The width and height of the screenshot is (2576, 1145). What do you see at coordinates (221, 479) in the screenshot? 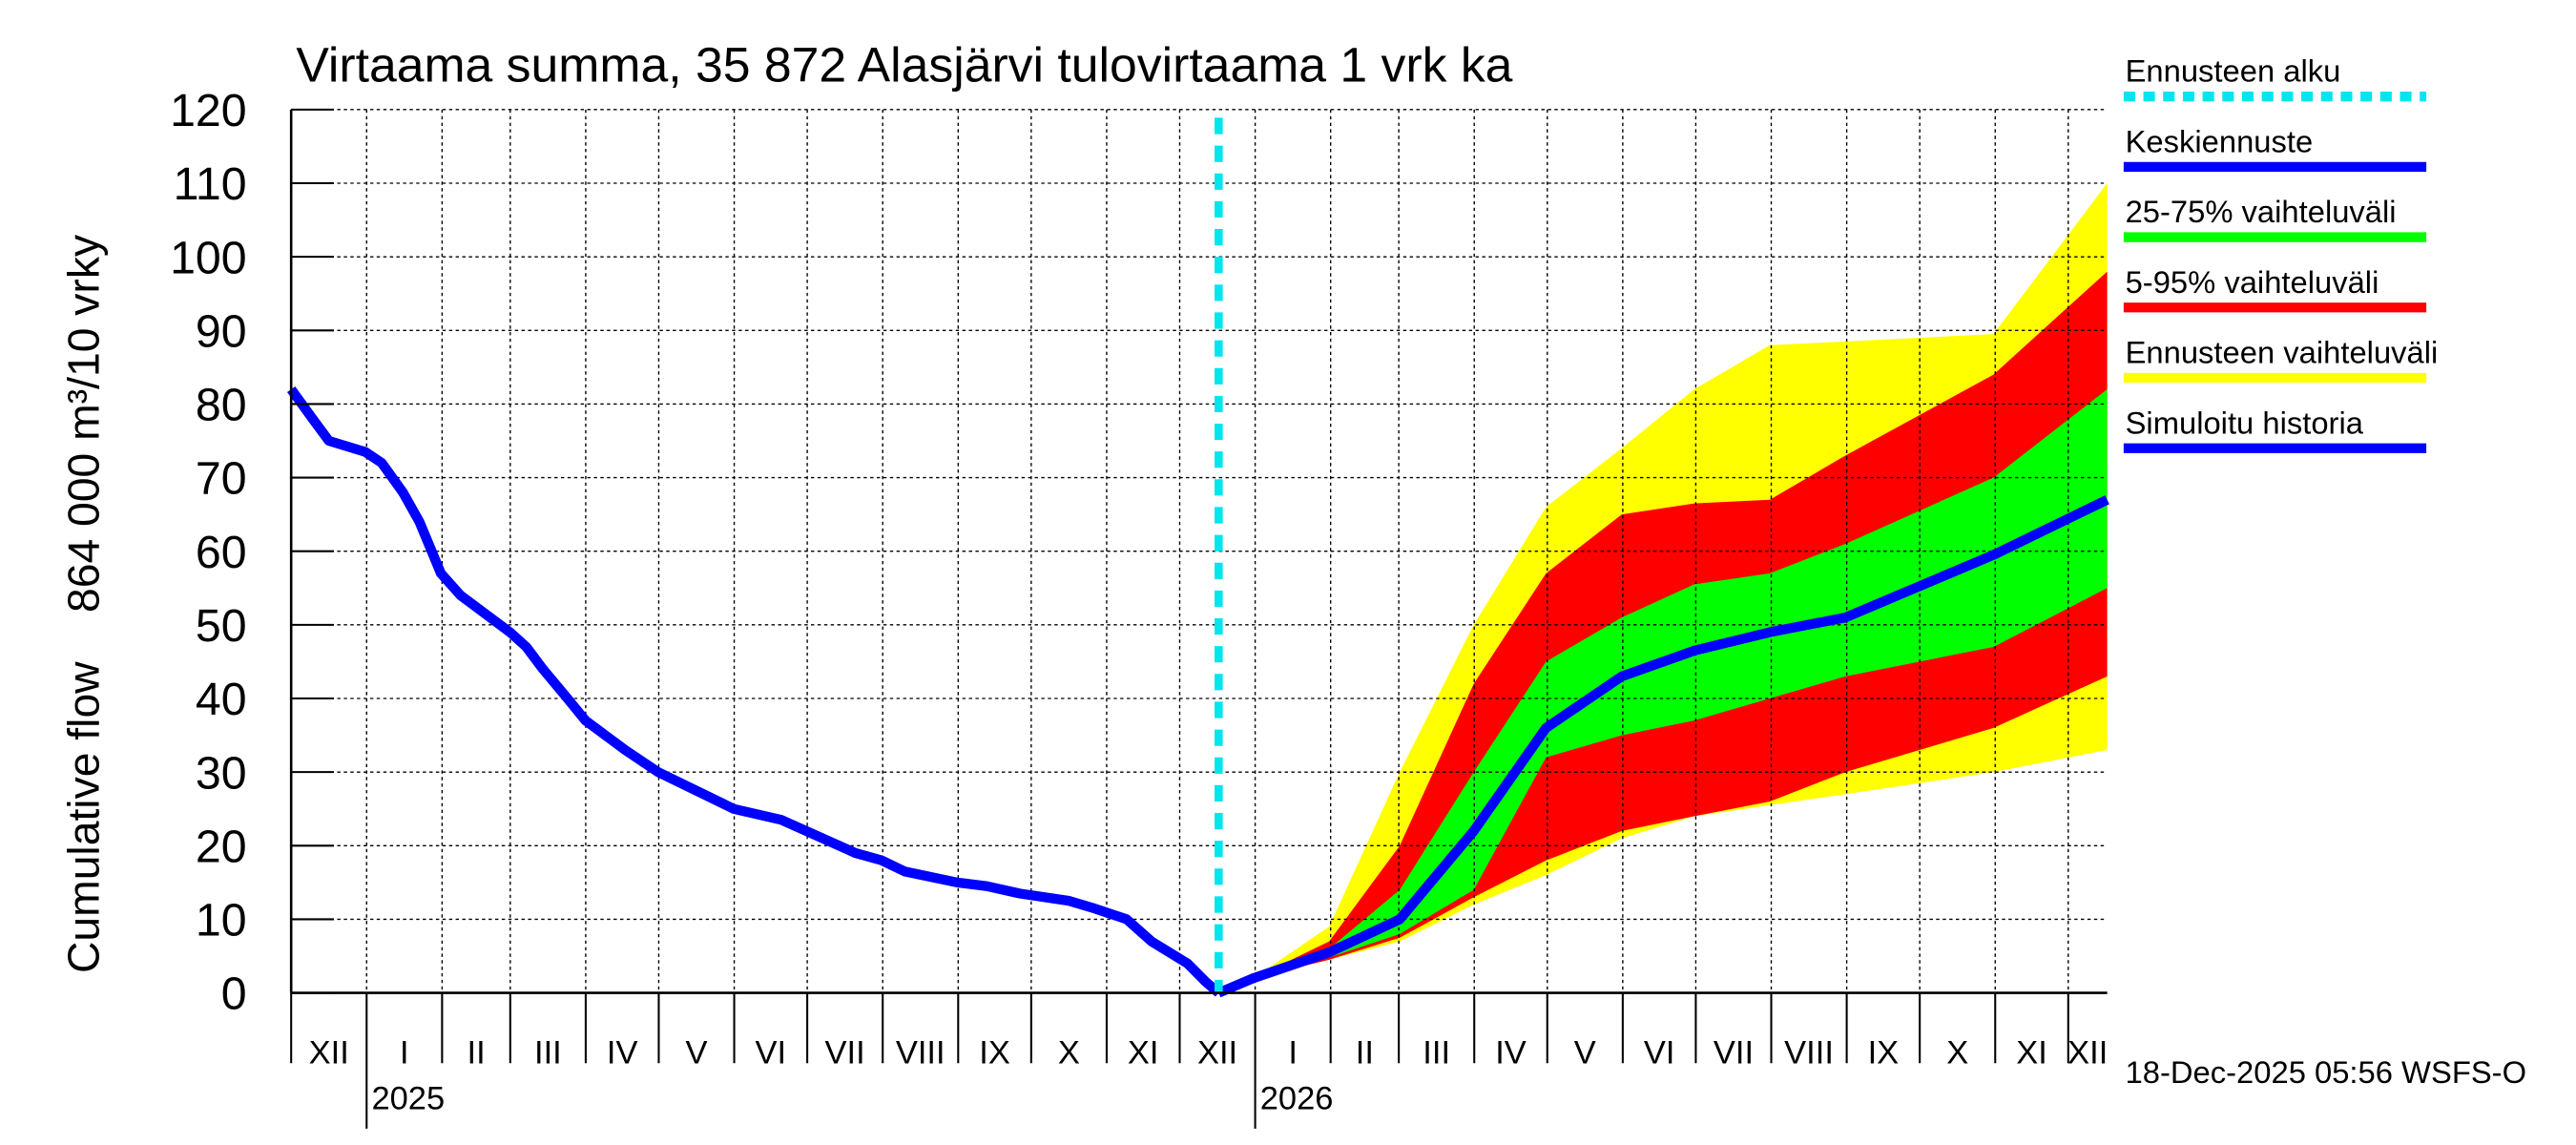
I see `y-tick-label: 70` at bounding box center [221, 479].